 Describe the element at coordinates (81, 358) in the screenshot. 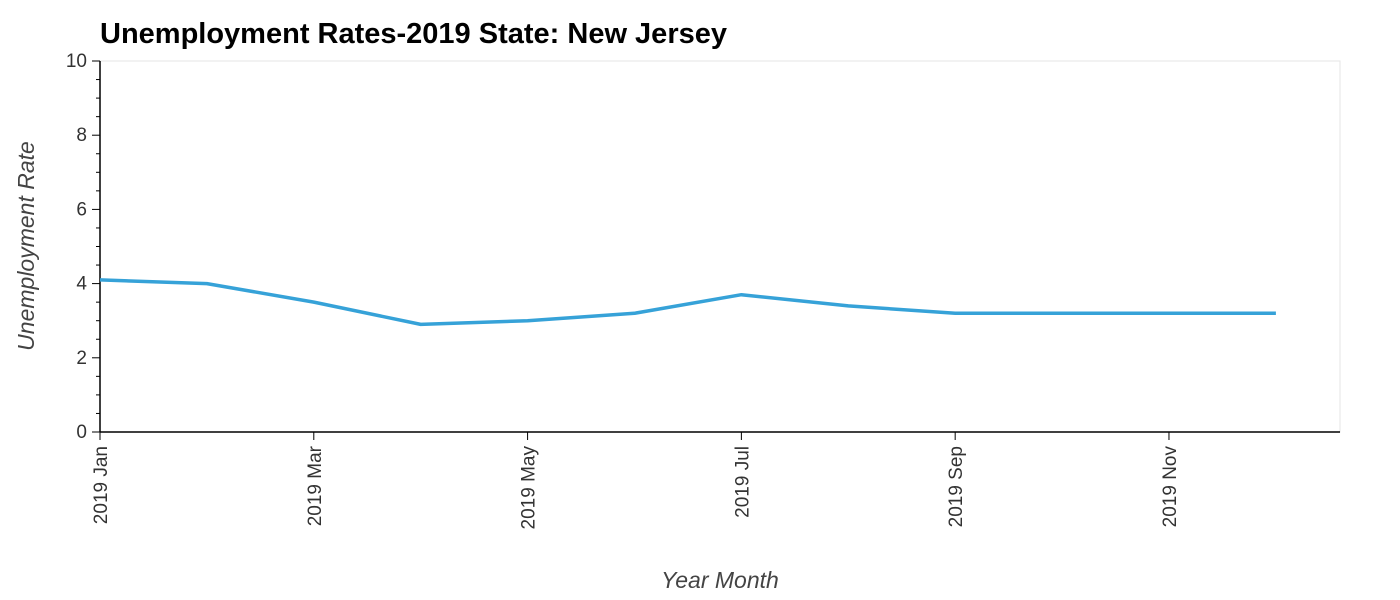

I see `y-tick-label: 2` at that location.